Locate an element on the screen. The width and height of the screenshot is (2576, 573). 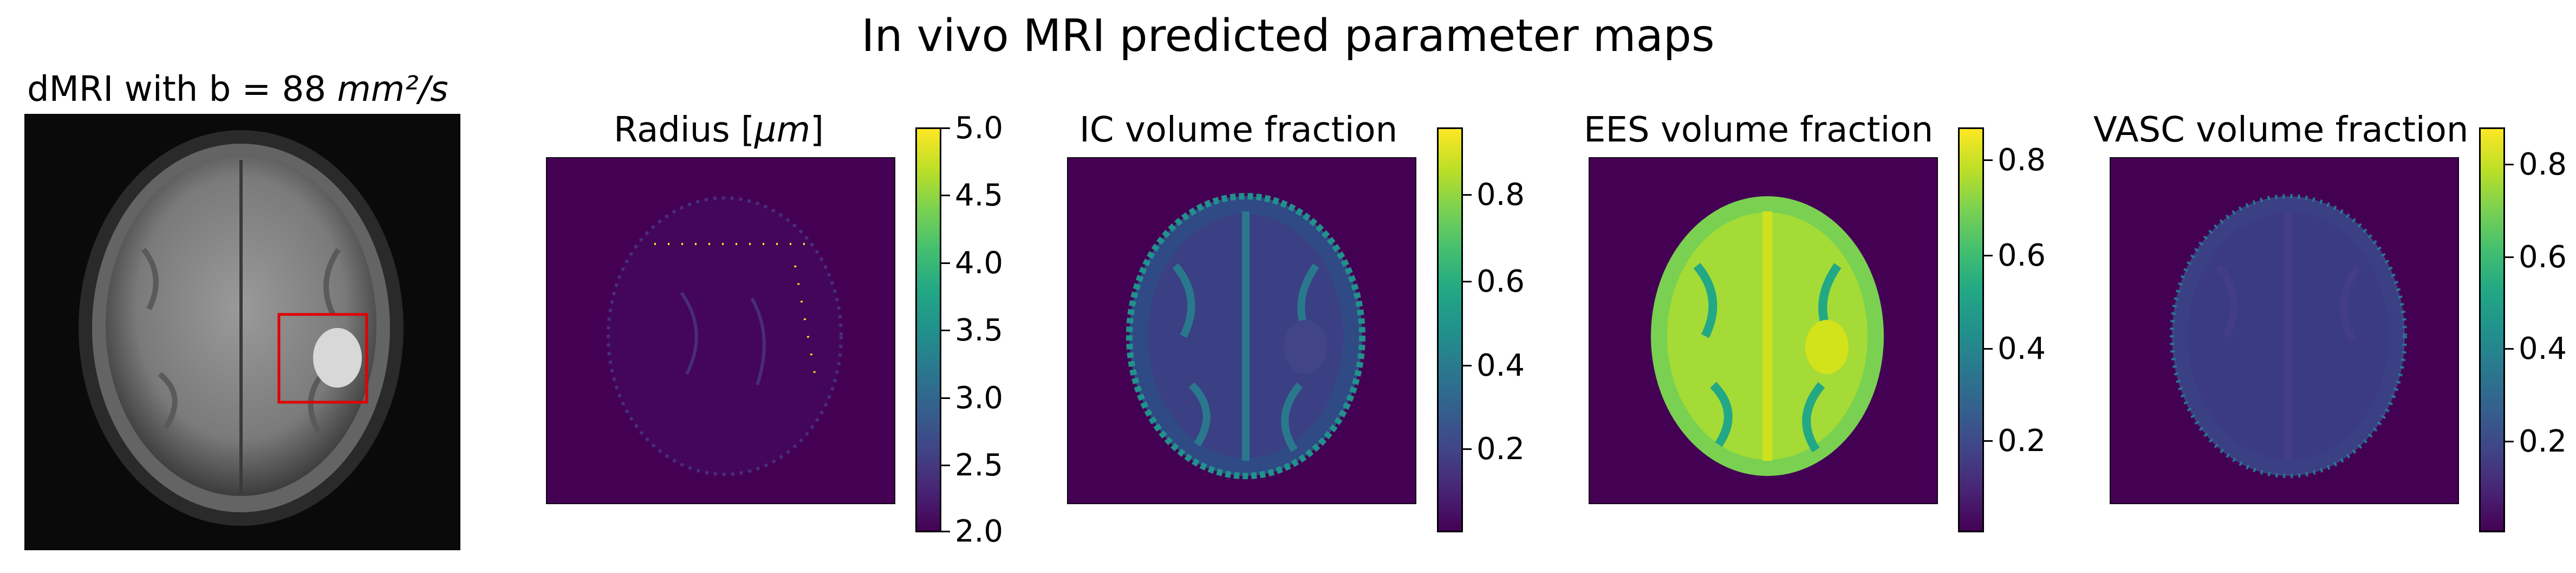
dmri-image is located at coordinates (242, 332).